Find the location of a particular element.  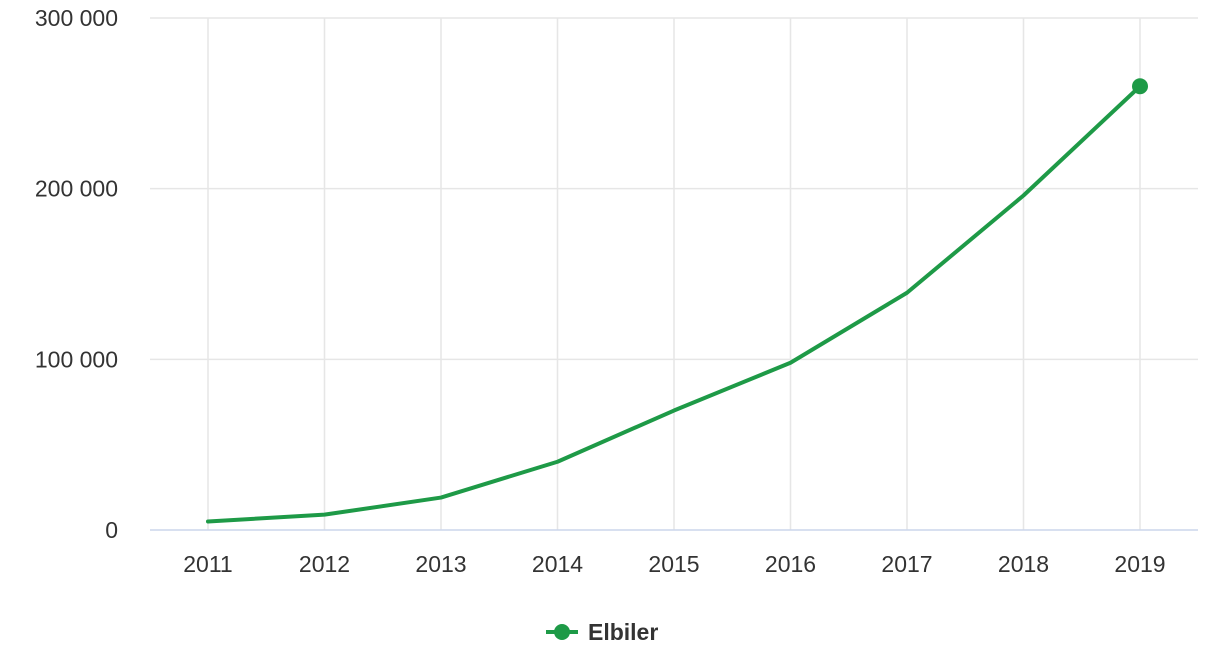

x-tick-label: 2019 is located at coordinates (1139, 564).